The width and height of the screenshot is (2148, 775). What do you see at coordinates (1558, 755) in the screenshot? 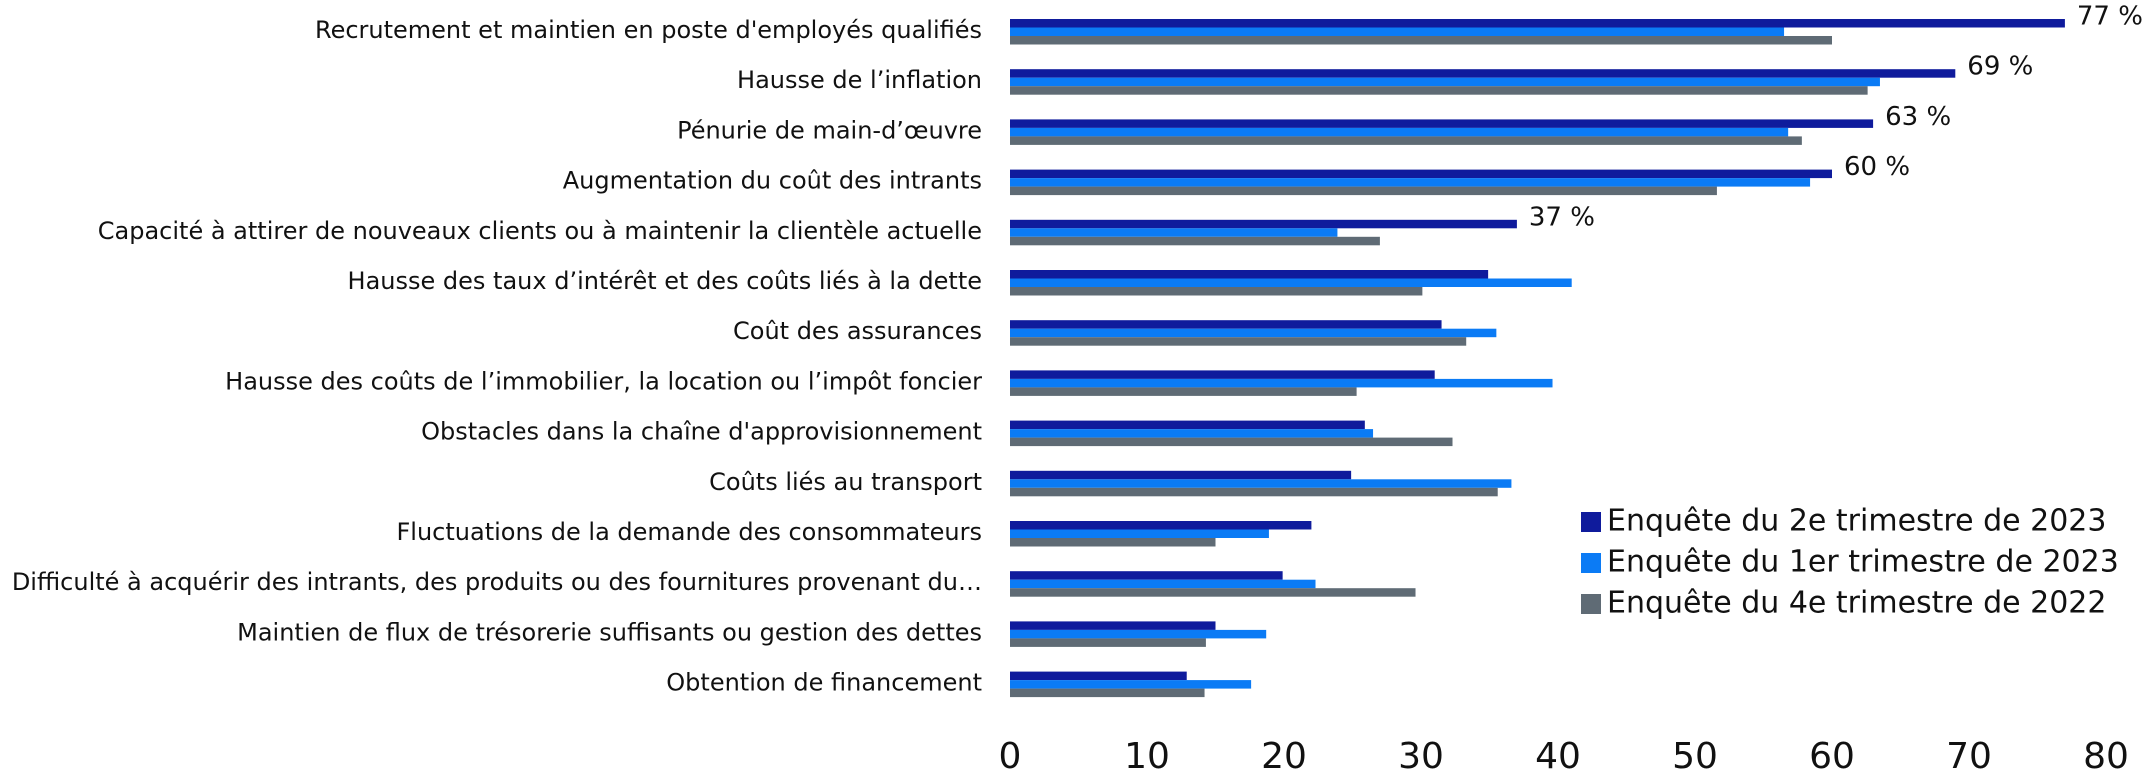
I see `x-tick-label: 40` at bounding box center [1558, 755].